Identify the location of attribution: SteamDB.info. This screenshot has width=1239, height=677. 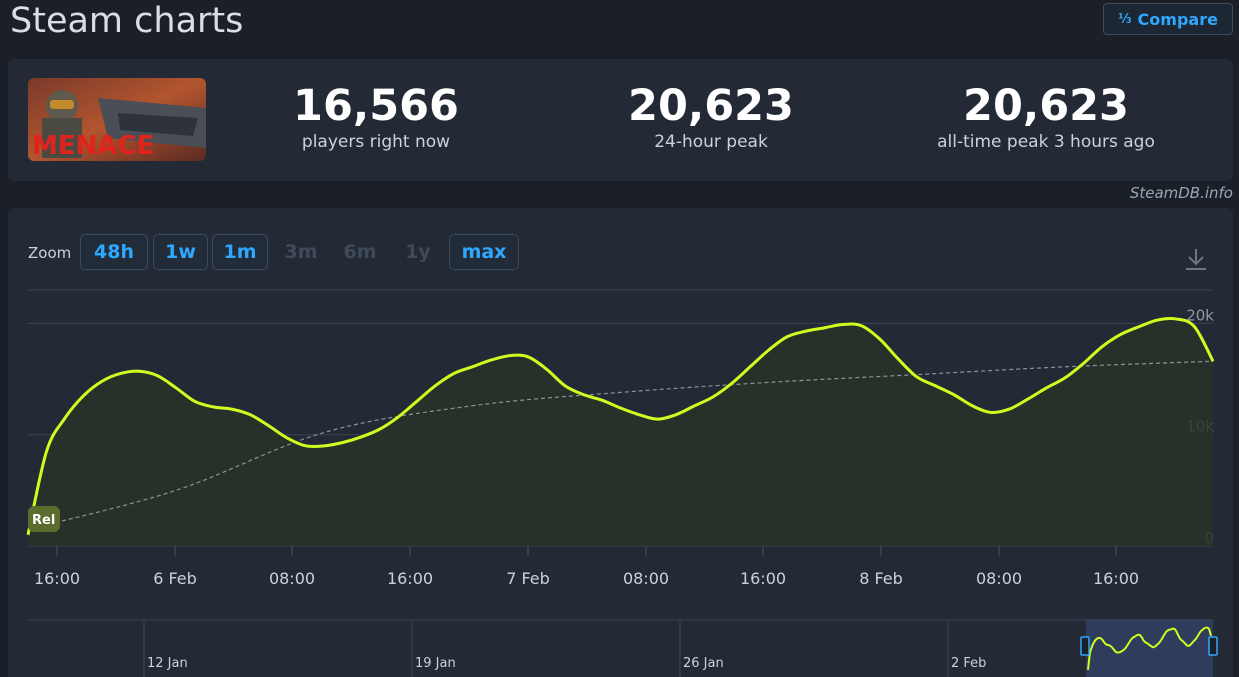
(1181, 193).